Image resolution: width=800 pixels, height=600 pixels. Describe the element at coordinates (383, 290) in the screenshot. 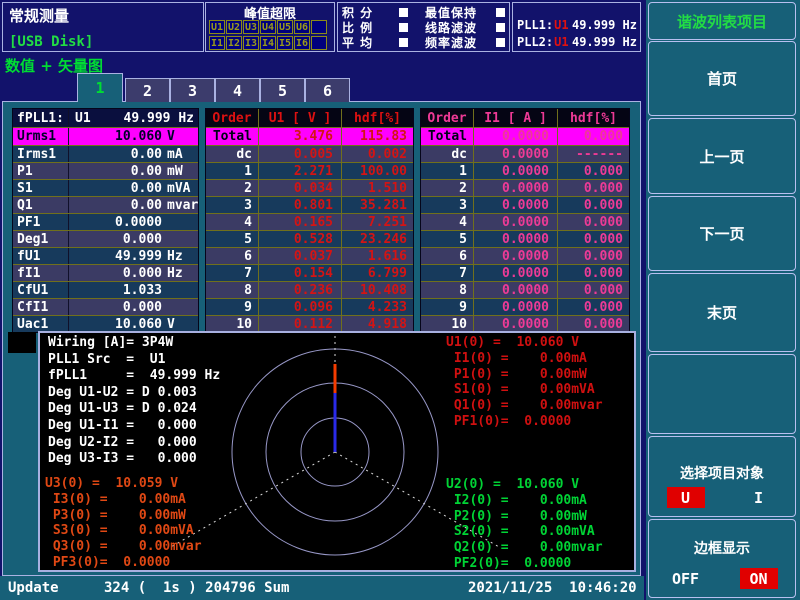

I see `harmonic-hdf: 10.408` at that location.